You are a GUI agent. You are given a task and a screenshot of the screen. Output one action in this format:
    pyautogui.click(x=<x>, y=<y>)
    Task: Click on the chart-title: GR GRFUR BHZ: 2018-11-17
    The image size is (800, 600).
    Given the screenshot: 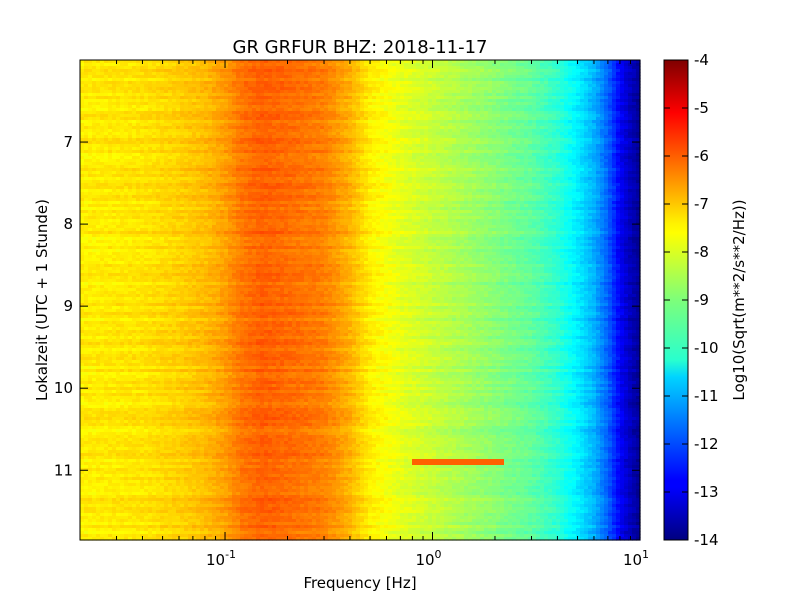 What is the action you would take?
    pyautogui.click(x=360, y=47)
    